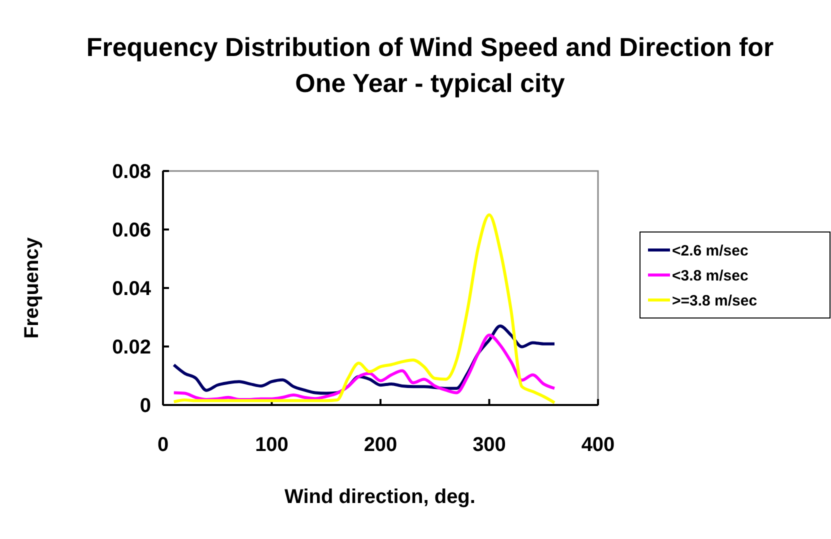 This screenshot has height=539, width=831. What do you see at coordinates (380, 497) in the screenshot?
I see `x-axis-title: Wind direction, deg.` at bounding box center [380, 497].